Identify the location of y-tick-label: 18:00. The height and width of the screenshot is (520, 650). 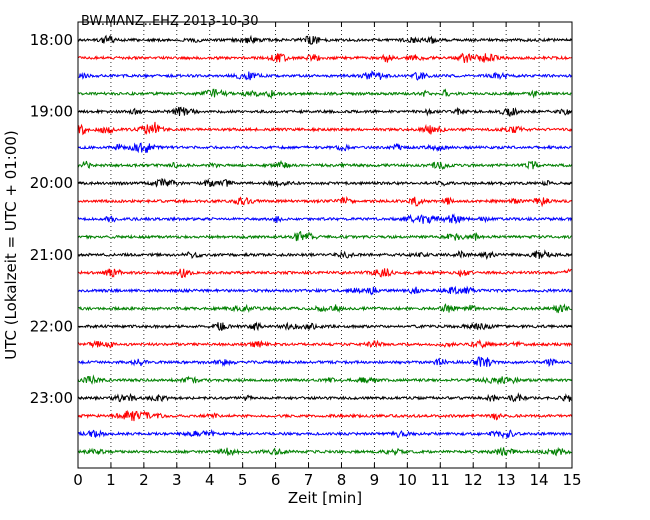
(51, 40).